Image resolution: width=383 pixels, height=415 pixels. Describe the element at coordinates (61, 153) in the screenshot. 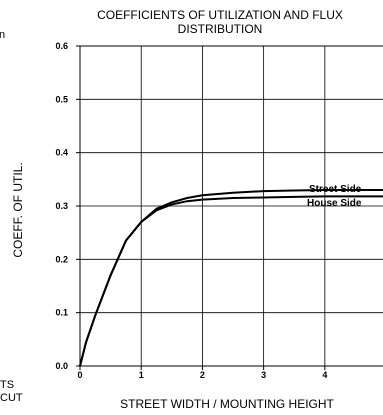

I see `y-tick-label: 0.4` at that location.